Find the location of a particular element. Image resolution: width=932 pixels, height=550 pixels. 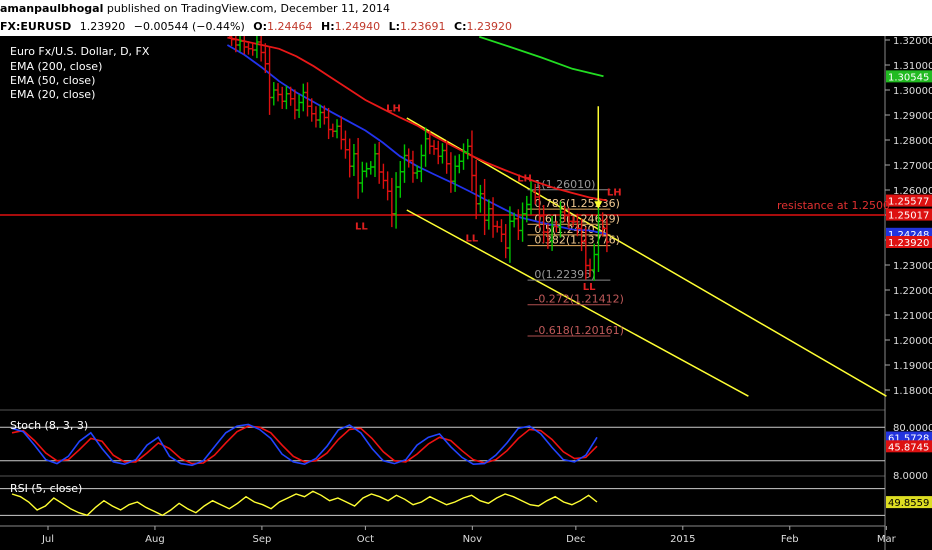

fib-level-label: -0.272(1.21412) is located at coordinates (579, 299).